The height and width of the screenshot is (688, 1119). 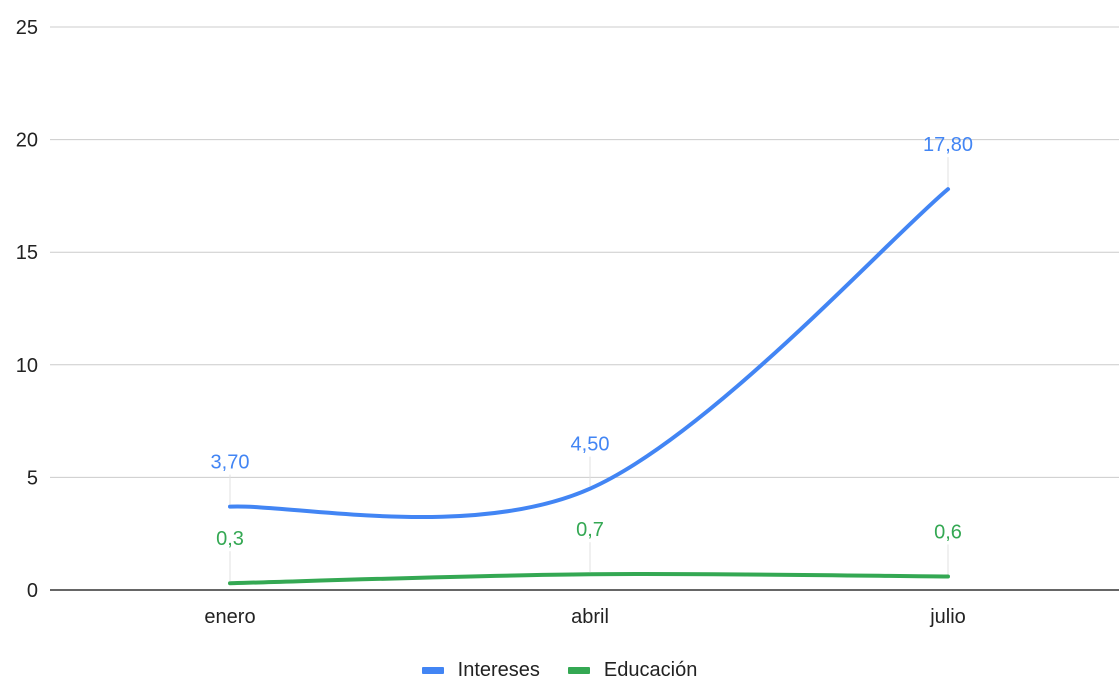 What do you see at coordinates (948, 145) in the screenshot?
I see `data-label-intereses: 17,80` at bounding box center [948, 145].